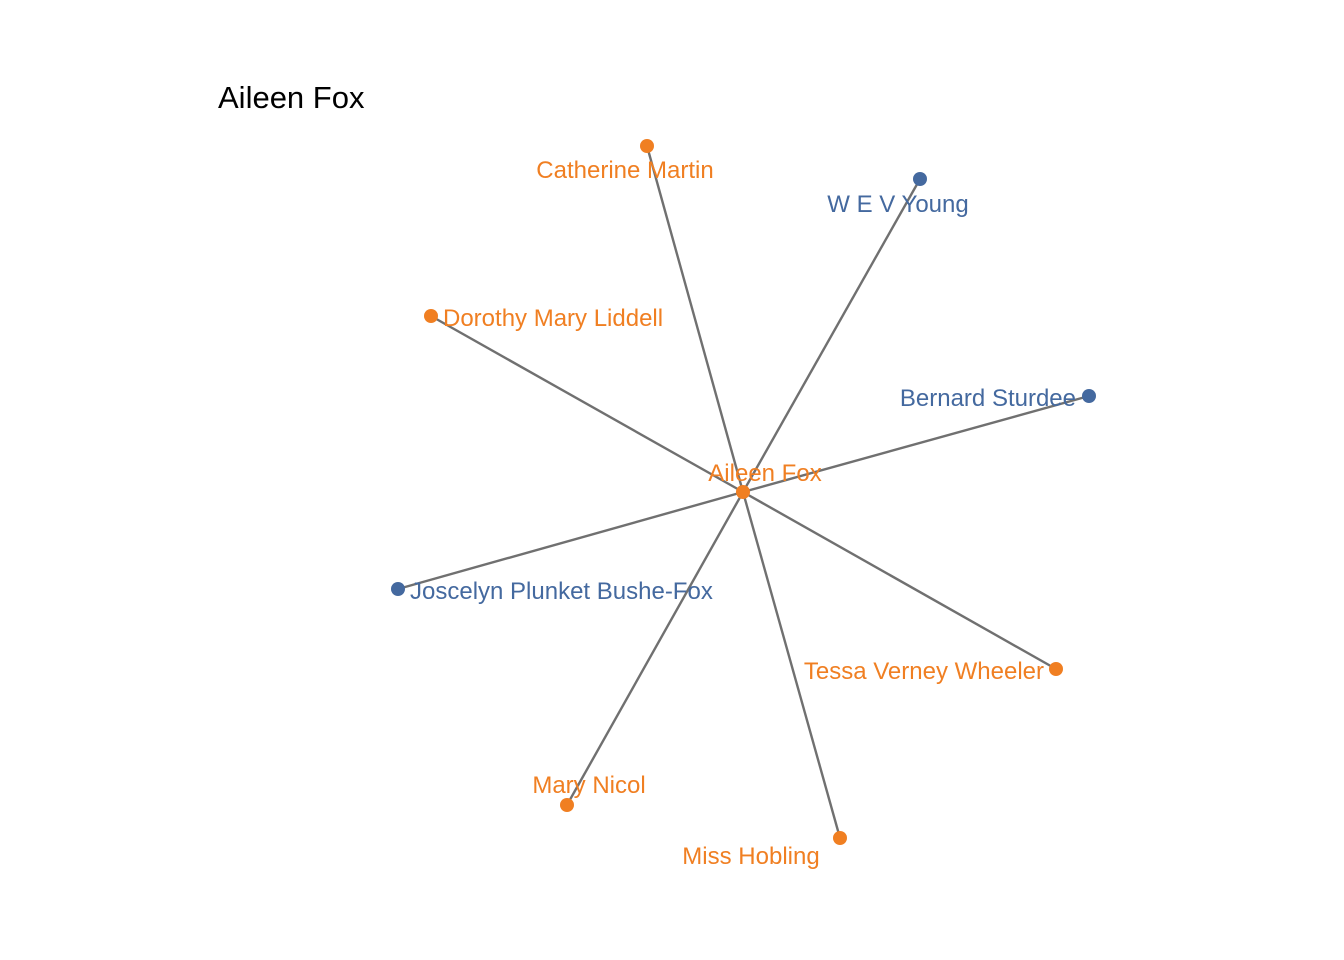  I want to click on node-label-dorothy-mary-liddell: Dorothy Mary Liddell, so click(553, 318).